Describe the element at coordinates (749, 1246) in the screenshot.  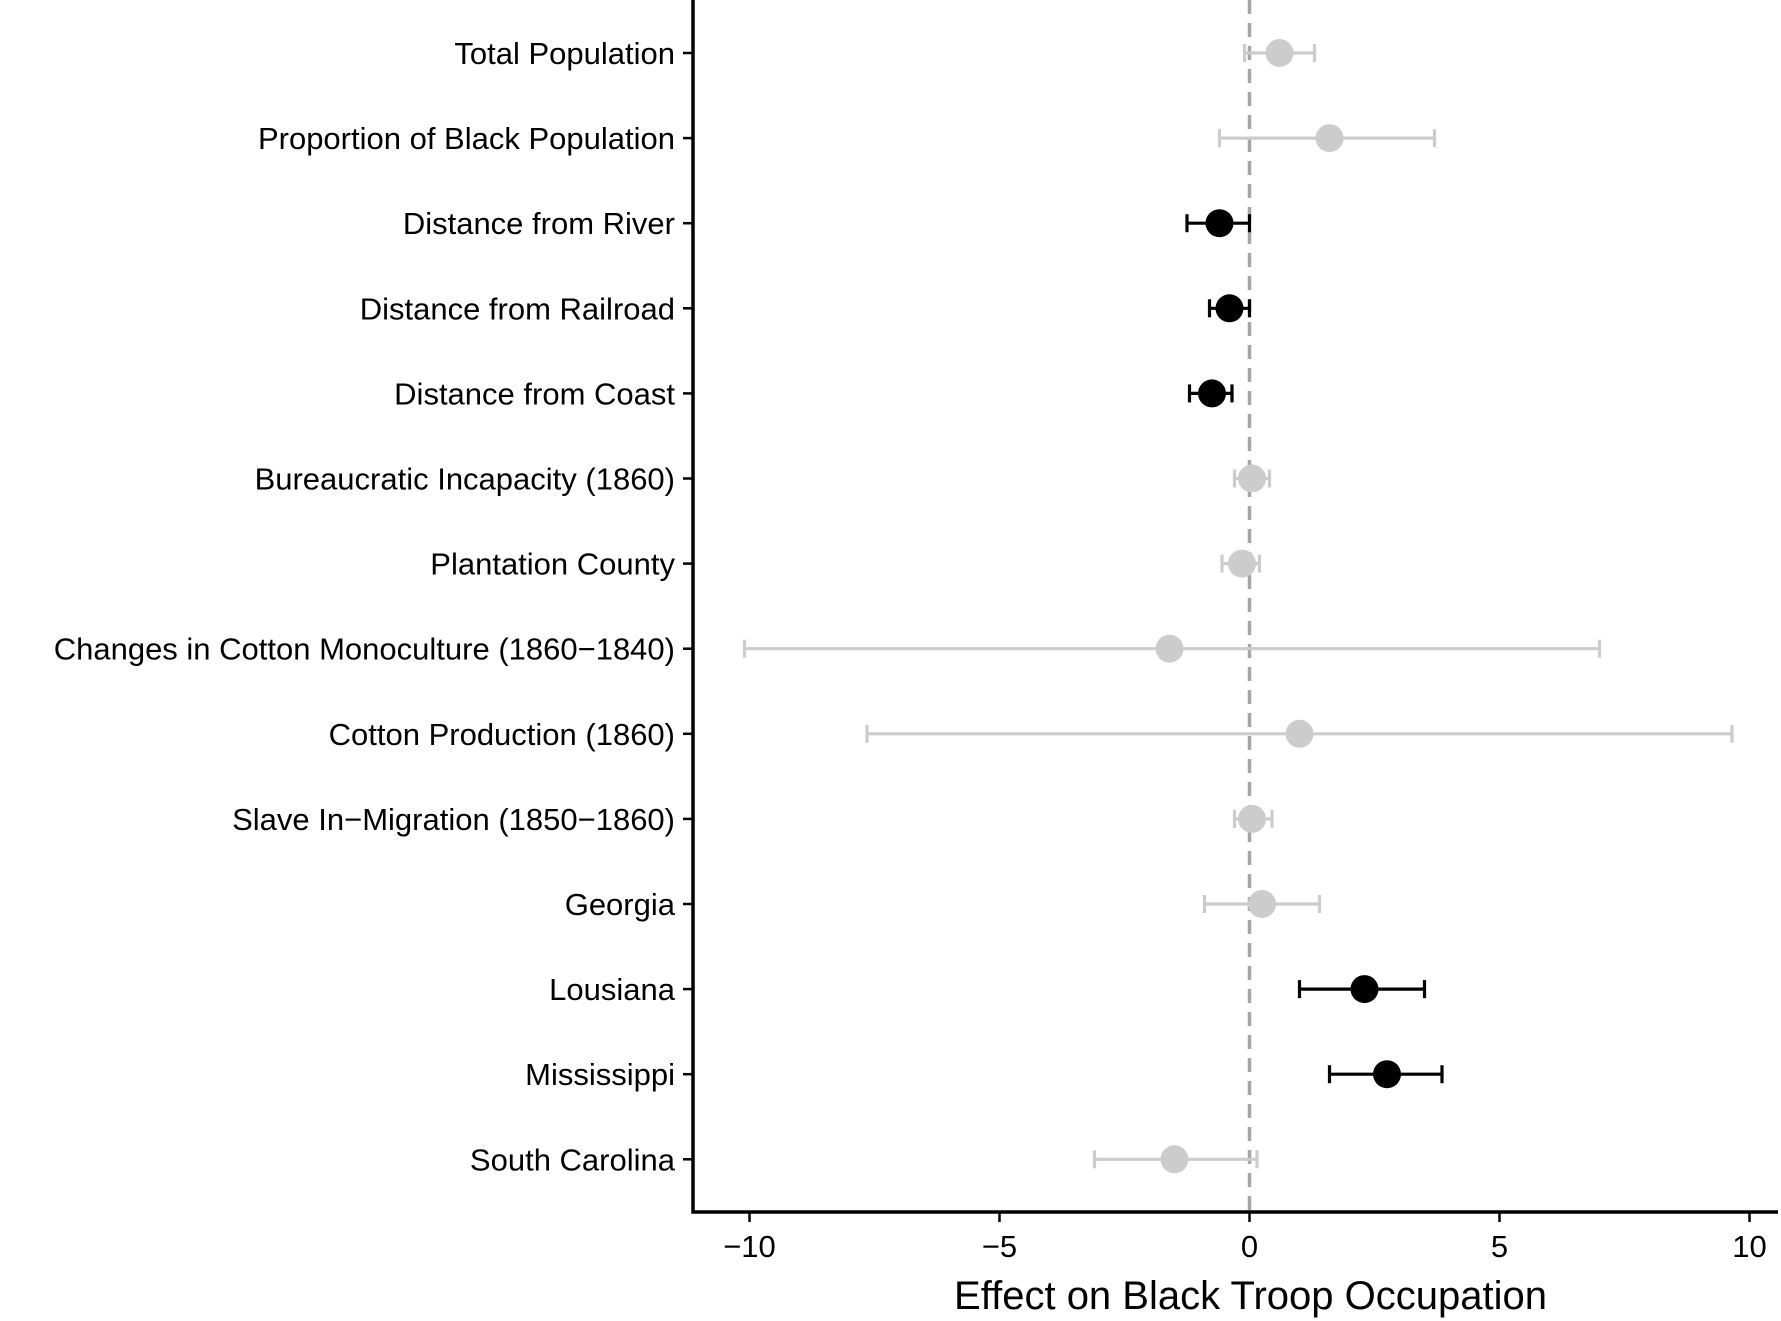
I see `x-tick-label: −10` at that location.